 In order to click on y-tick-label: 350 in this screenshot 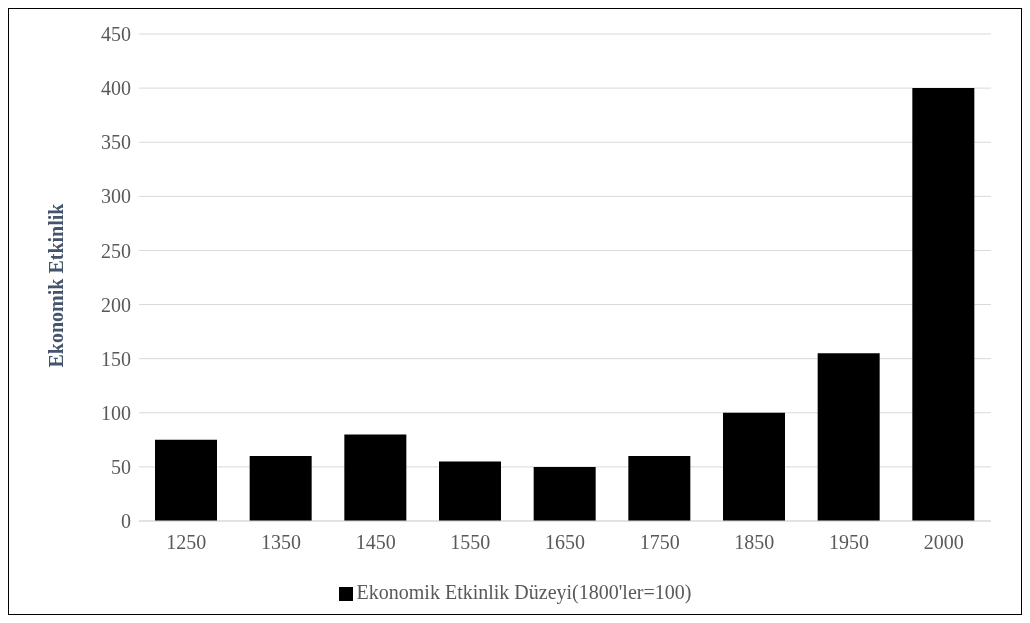, I will do `click(116, 142)`.